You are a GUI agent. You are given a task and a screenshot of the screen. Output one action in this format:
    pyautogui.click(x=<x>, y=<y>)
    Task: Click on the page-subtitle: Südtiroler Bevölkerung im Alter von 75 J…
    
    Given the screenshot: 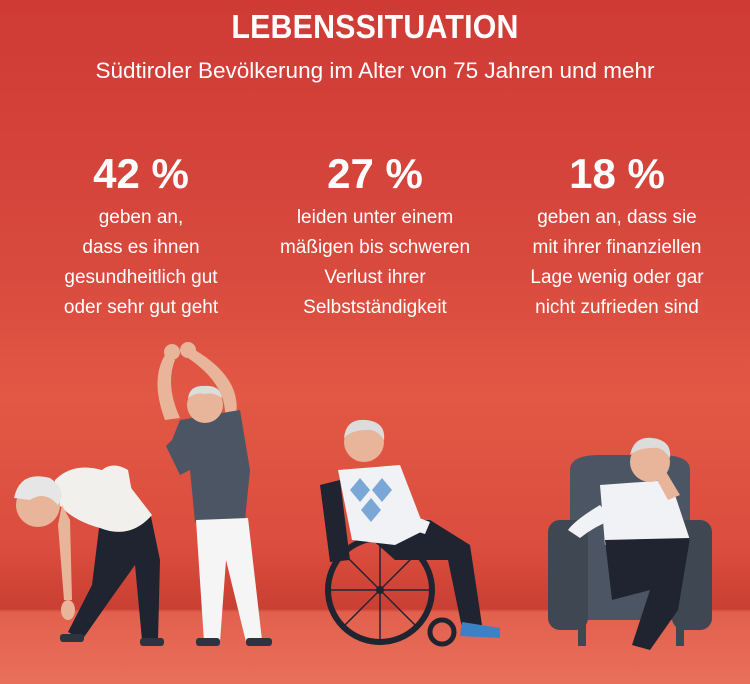 What is the action you would take?
    pyautogui.click(x=375, y=70)
    